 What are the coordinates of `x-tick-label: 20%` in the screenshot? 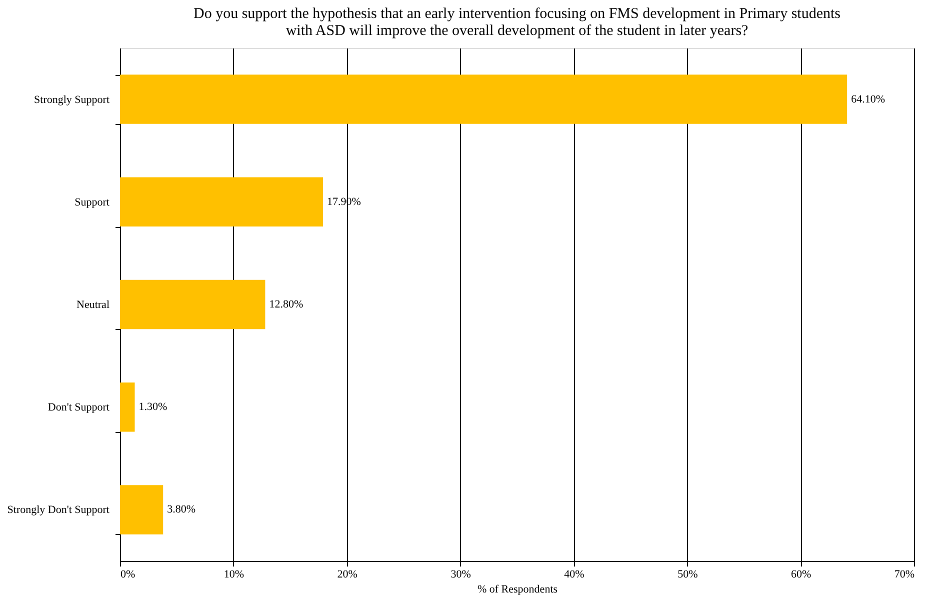 It's located at (347, 574).